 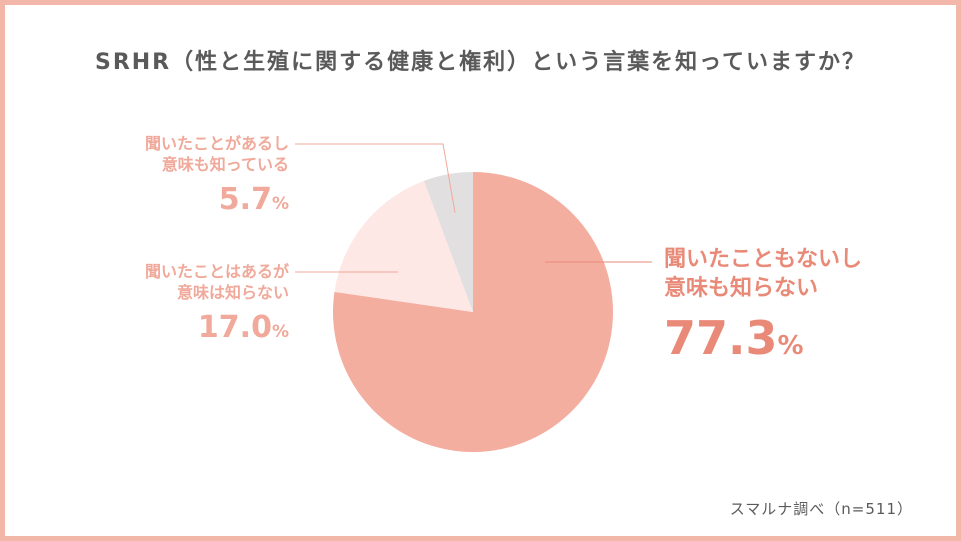 I want to click on slice-label-known: 聞いたことがあるし 意味も知っている 5.7%, so click(x=217, y=176).